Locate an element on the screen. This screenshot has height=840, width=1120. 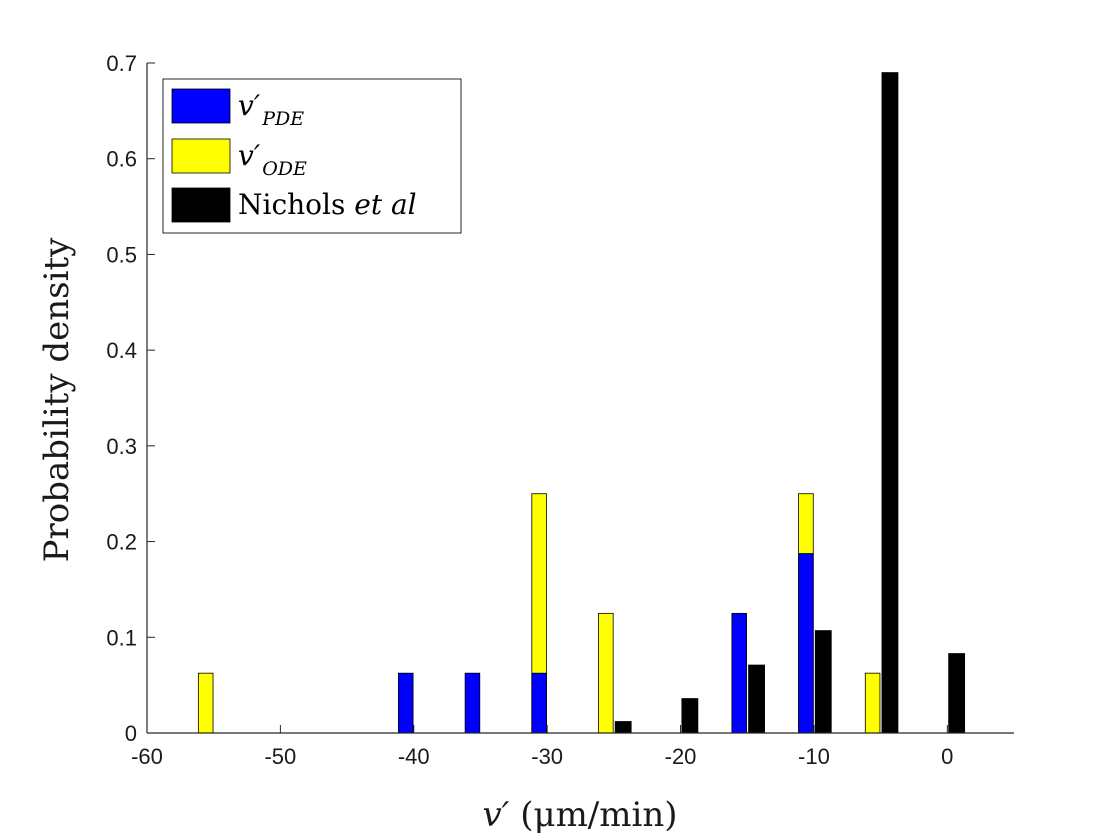
x-axis-title: v′ (μm/min) is located at coordinates (579, 815).